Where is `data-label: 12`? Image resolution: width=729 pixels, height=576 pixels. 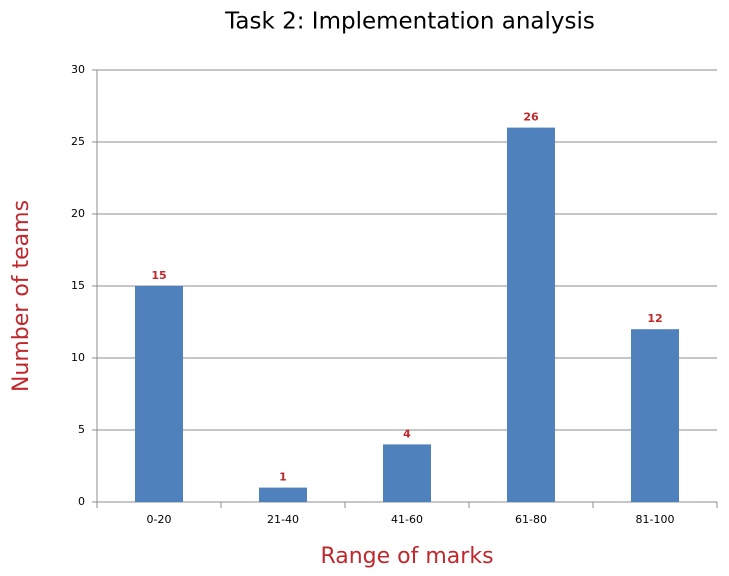
data-label: 12 is located at coordinates (654, 318).